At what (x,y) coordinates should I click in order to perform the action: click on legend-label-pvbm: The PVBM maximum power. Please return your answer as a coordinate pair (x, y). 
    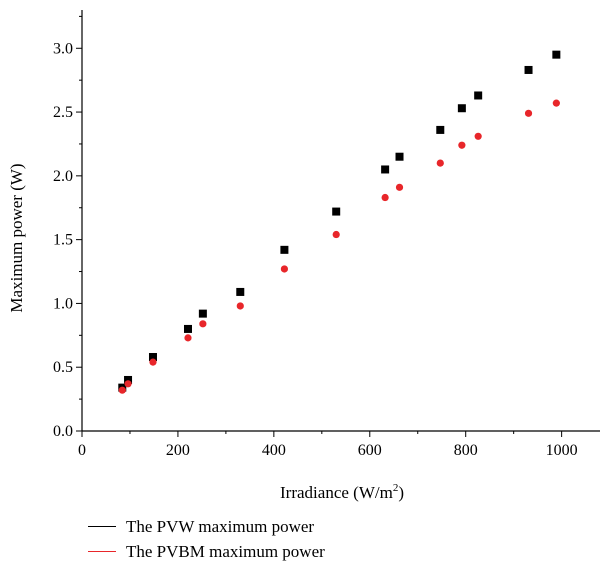
    Looking at the image, I should click on (225, 551).